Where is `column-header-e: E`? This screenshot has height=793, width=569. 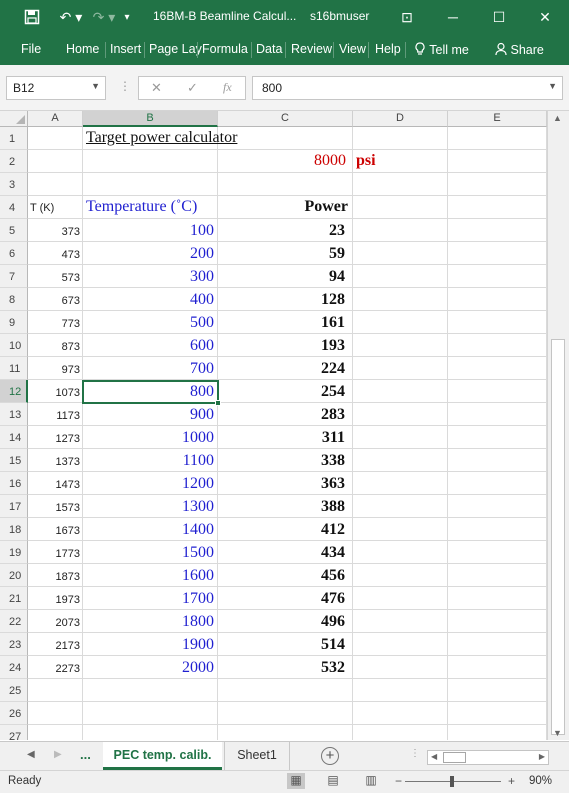 column-header-e: E is located at coordinates (497, 119).